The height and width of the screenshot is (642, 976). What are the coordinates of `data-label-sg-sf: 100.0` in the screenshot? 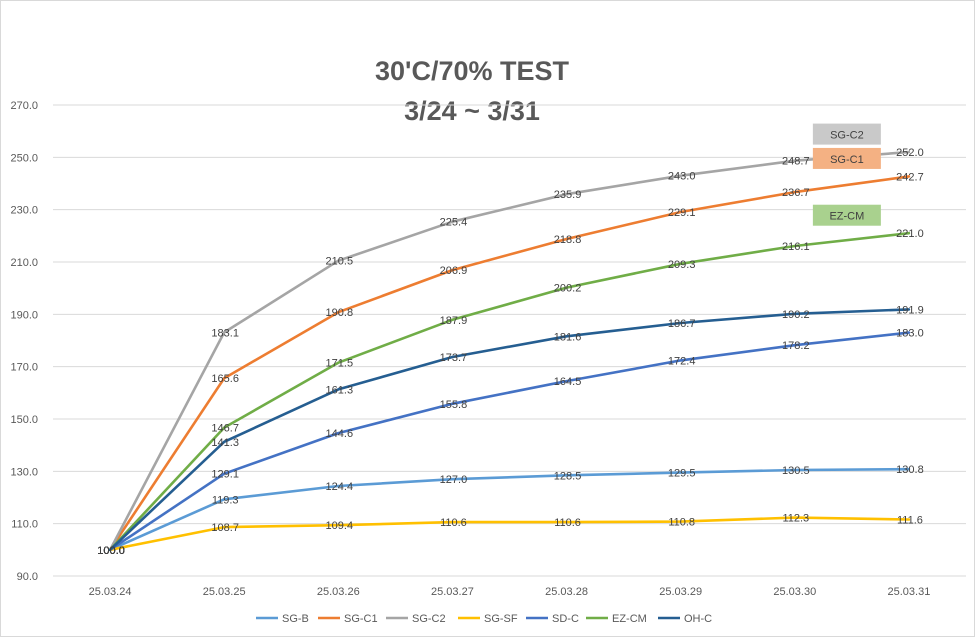 It's located at (111, 551).